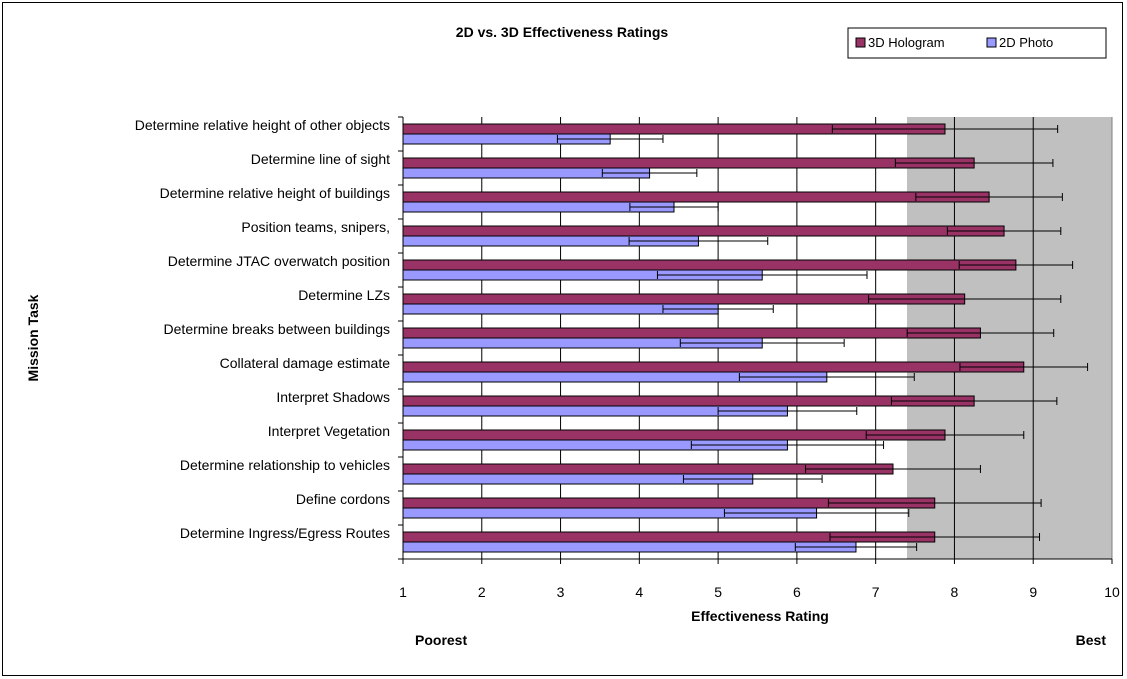 This screenshot has height=679, width=1127. Describe the element at coordinates (561, 592) in the screenshot. I see `x-tick-label-3: 3` at that location.